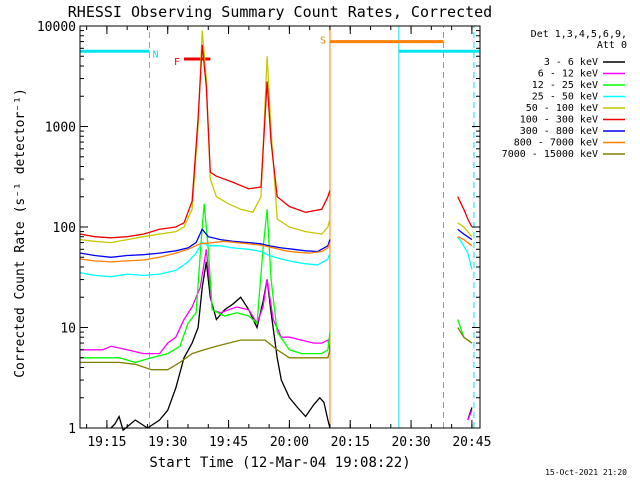 The height and width of the screenshot is (480, 640). I want to click on y-tick-label: 10000, so click(56, 27).